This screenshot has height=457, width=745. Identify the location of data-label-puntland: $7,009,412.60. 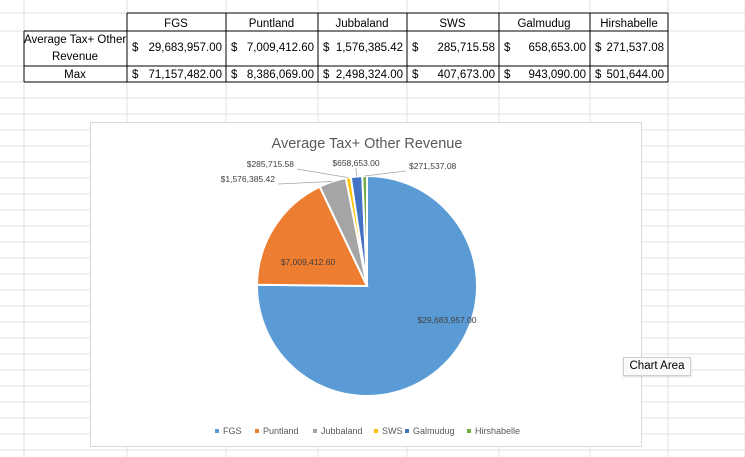
(308, 262).